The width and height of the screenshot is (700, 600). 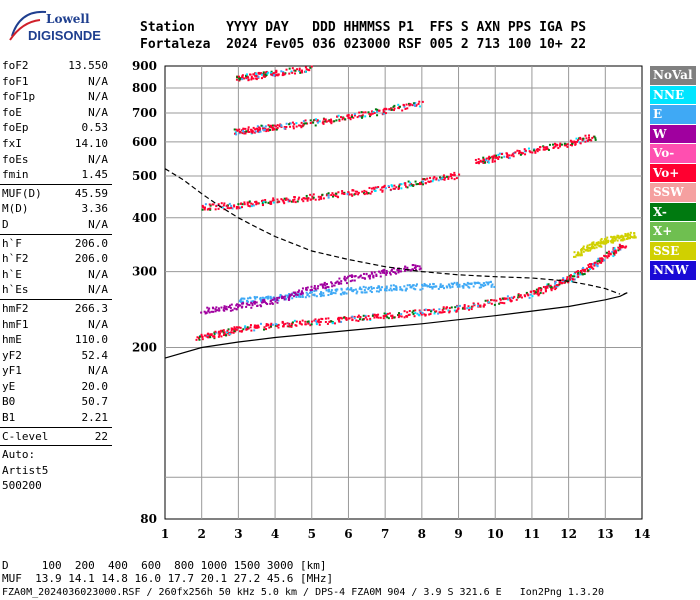 I want to click on logo-digisonde-text: DIGISONDE, so click(x=64, y=35).